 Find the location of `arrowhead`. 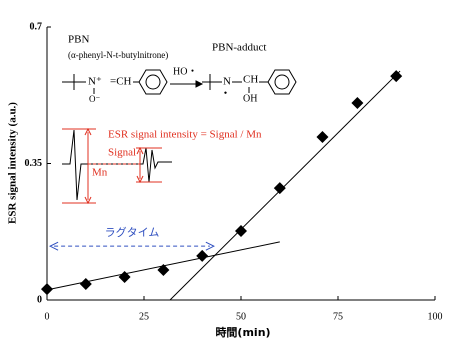

arrowhead is located at coordinates (199, 84).